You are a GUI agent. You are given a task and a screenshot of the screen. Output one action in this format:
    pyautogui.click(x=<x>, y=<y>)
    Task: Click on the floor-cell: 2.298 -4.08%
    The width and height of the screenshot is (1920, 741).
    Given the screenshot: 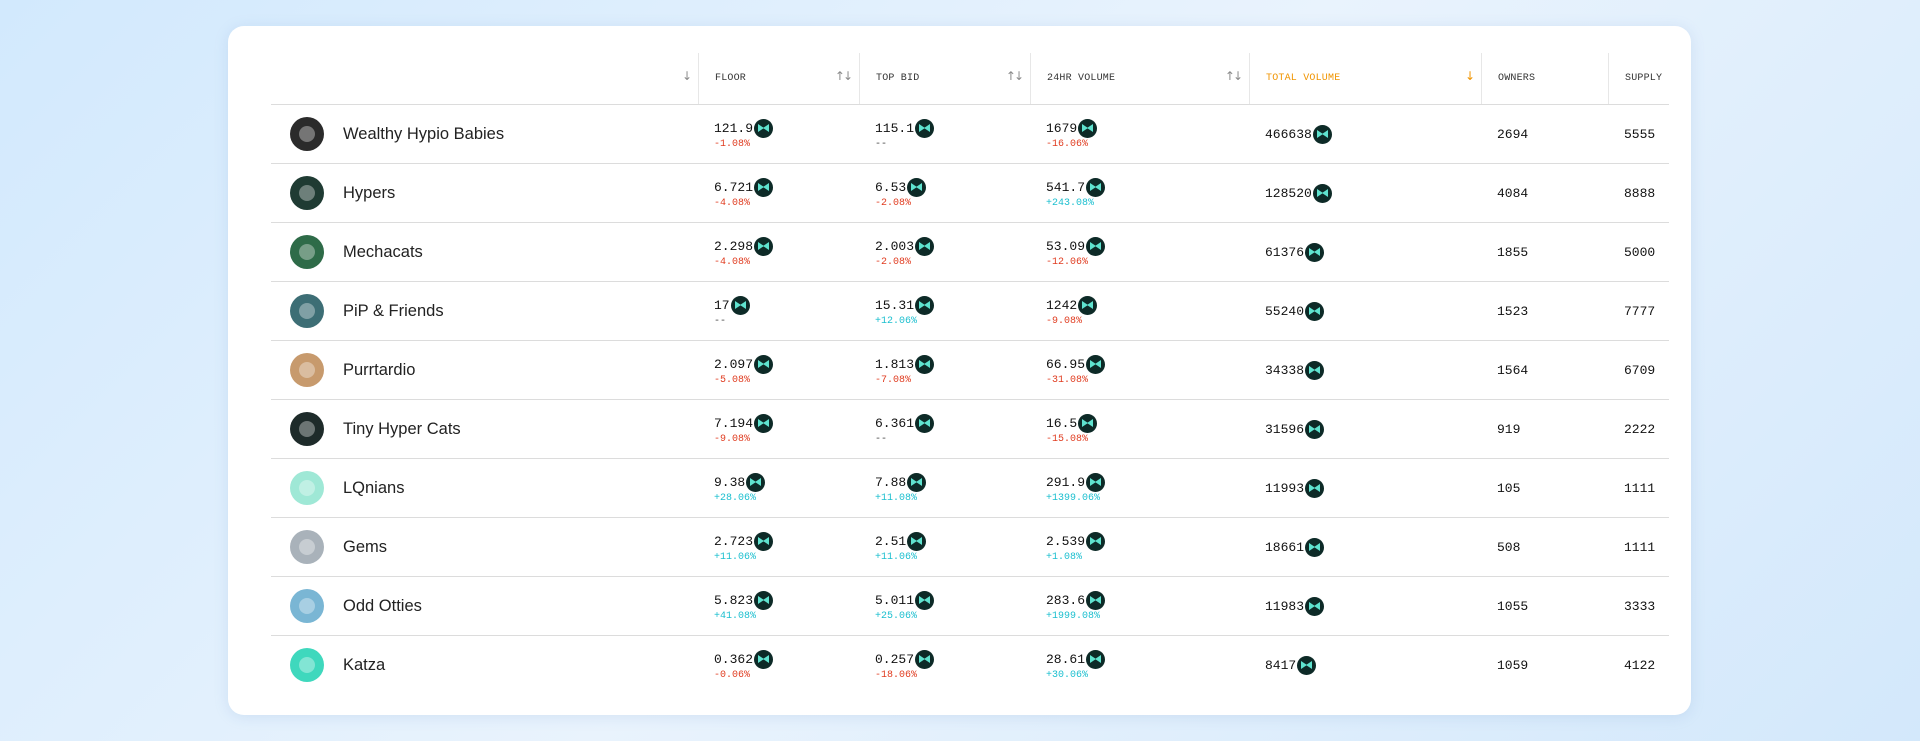 What is the action you would take?
    pyautogui.click(x=744, y=252)
    